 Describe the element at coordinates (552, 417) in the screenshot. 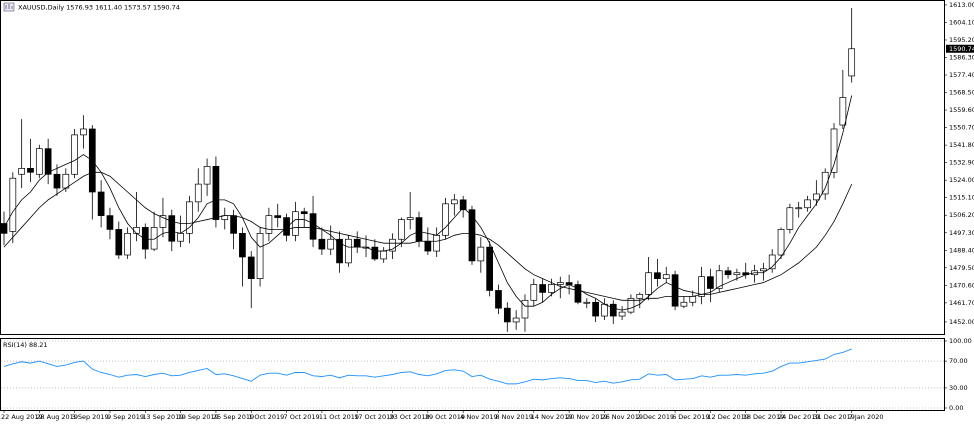

I see `x-tick-label: 14 Nov 2019` at that location.